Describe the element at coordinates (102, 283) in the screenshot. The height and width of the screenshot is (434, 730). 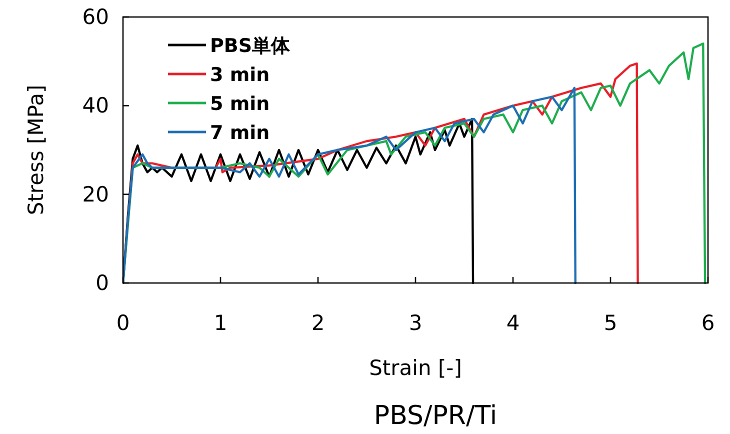
I see `y-tick-label: 0` at that location.